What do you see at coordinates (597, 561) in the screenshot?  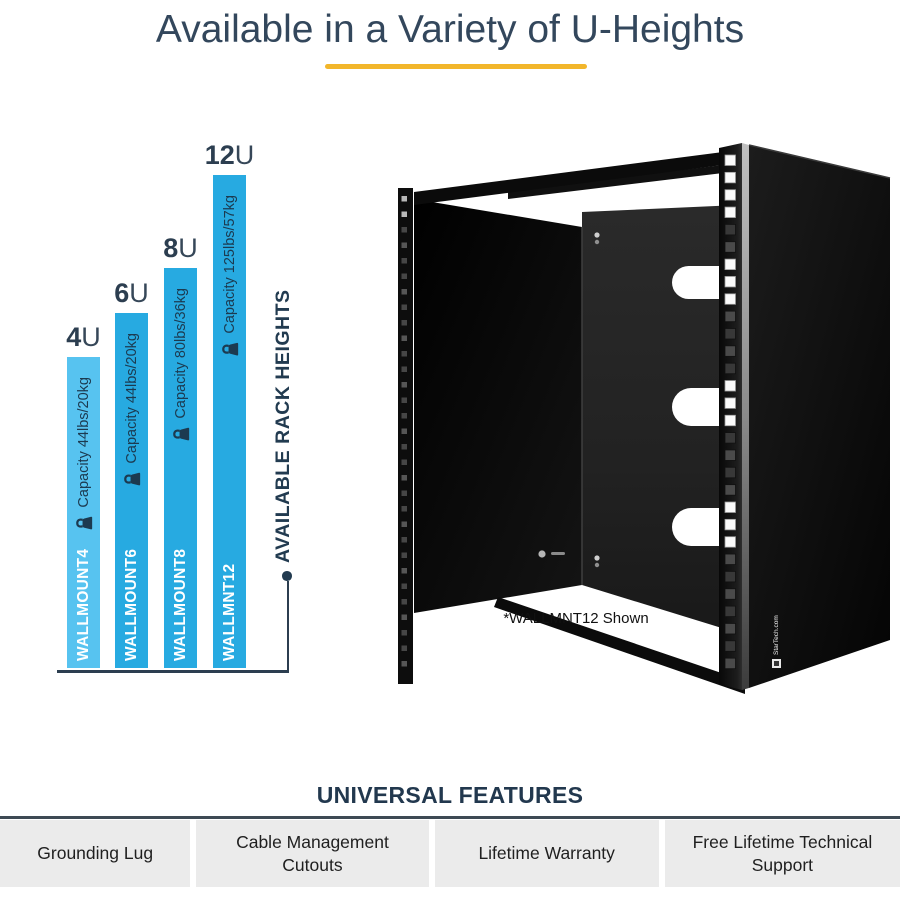 I see `mounting-screw-bottom` at bounding box center [597, 561].